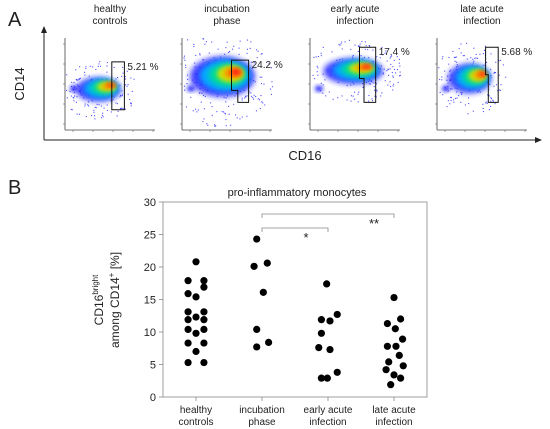 The image size is (550, 429). I want to click on significance-marker: **, so click(374, 223).